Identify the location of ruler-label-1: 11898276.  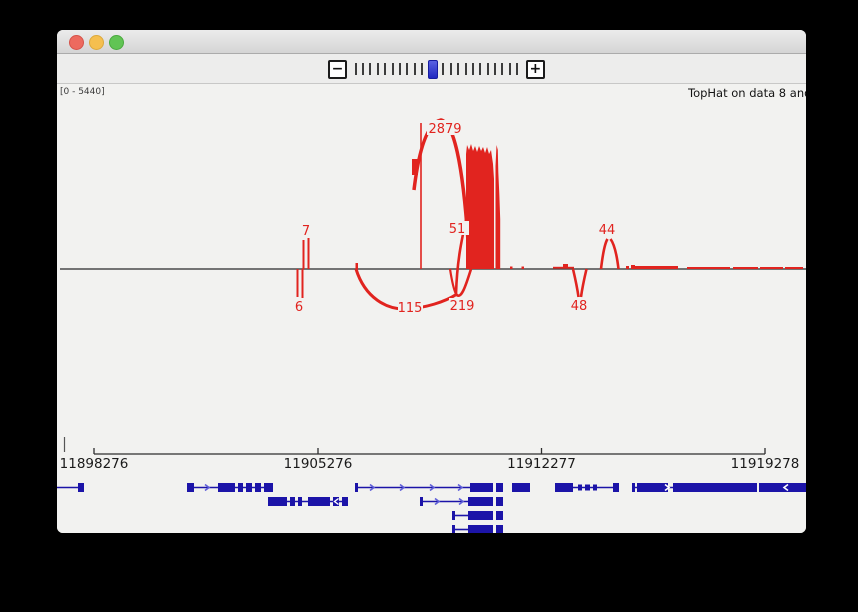
(94, 464).